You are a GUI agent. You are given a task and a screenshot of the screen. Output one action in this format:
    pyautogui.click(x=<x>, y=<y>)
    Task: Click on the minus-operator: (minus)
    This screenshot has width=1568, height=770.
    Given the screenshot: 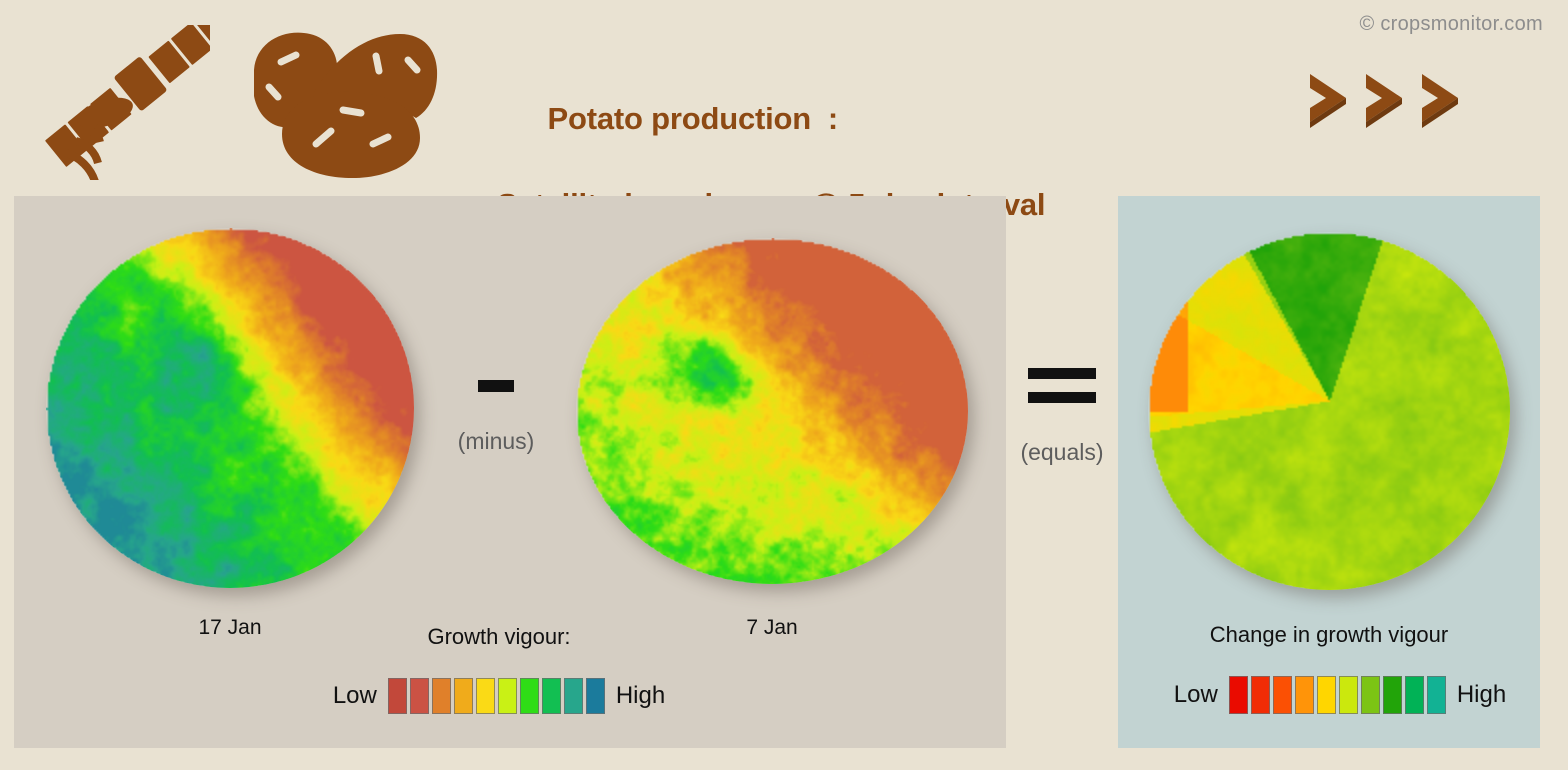 What is the action you would take?
    pyautogui.click(x=496, y=417)
    